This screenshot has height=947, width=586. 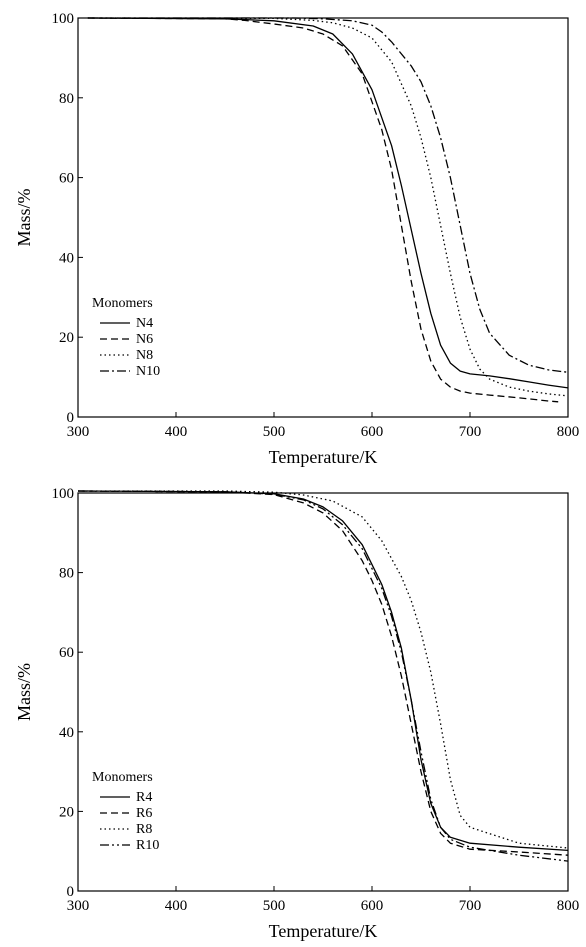 I want to click on legend-label-n10: N10, so click(x=148, y=371).